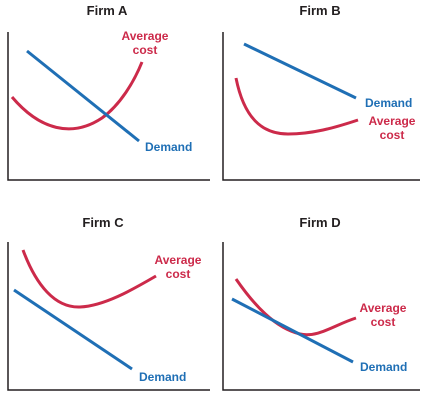 Image resolution: width=424 pixels, height=407 pixels. I want to click on panel-title: Firm C, so click(103, 222).